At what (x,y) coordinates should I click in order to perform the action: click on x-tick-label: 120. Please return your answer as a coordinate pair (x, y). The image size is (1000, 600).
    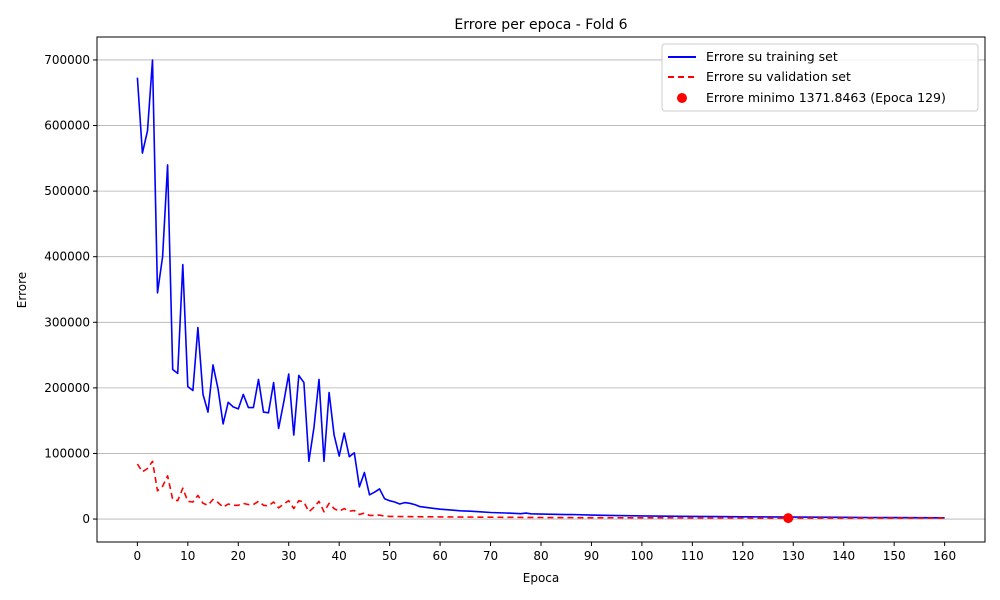
    Looking at the image, I should click on (742, 556).